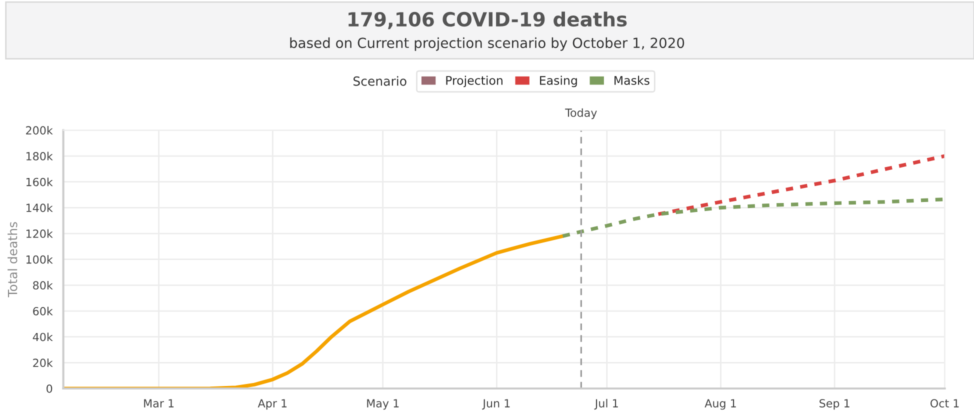  Describe the element at coordinates (606, 404) in the screenshot. I see `x-tick-label: Jul 1` at that location.